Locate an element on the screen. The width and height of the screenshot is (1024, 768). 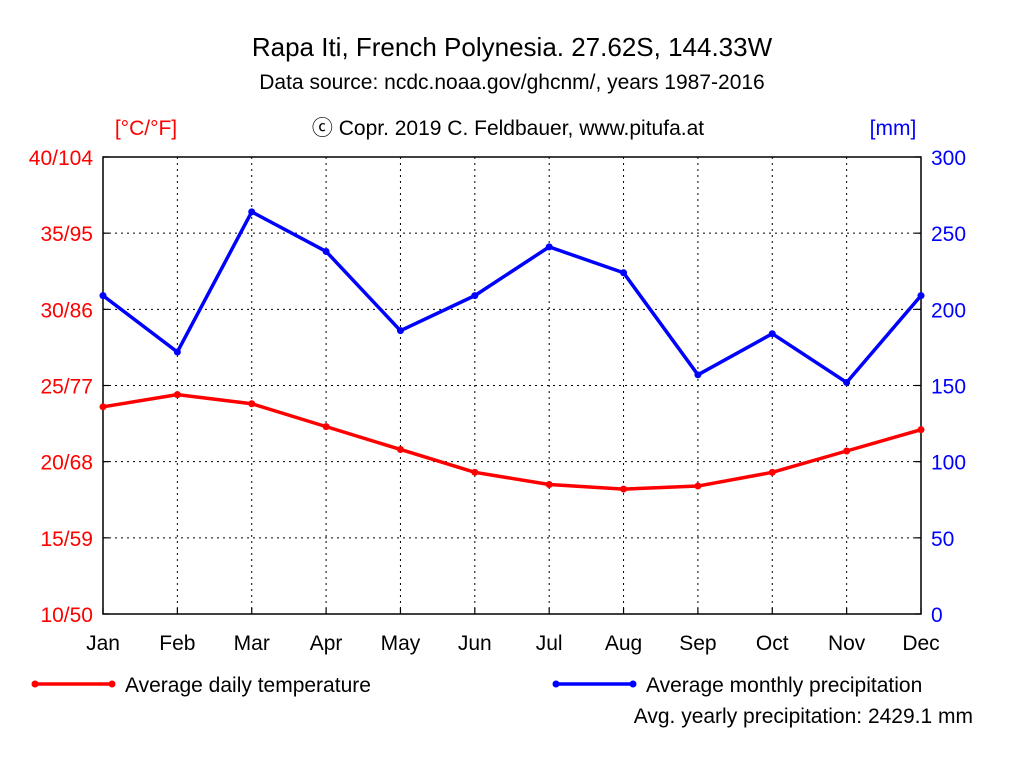
legend-temperature-marker-right is located at coordinates (112, 684).